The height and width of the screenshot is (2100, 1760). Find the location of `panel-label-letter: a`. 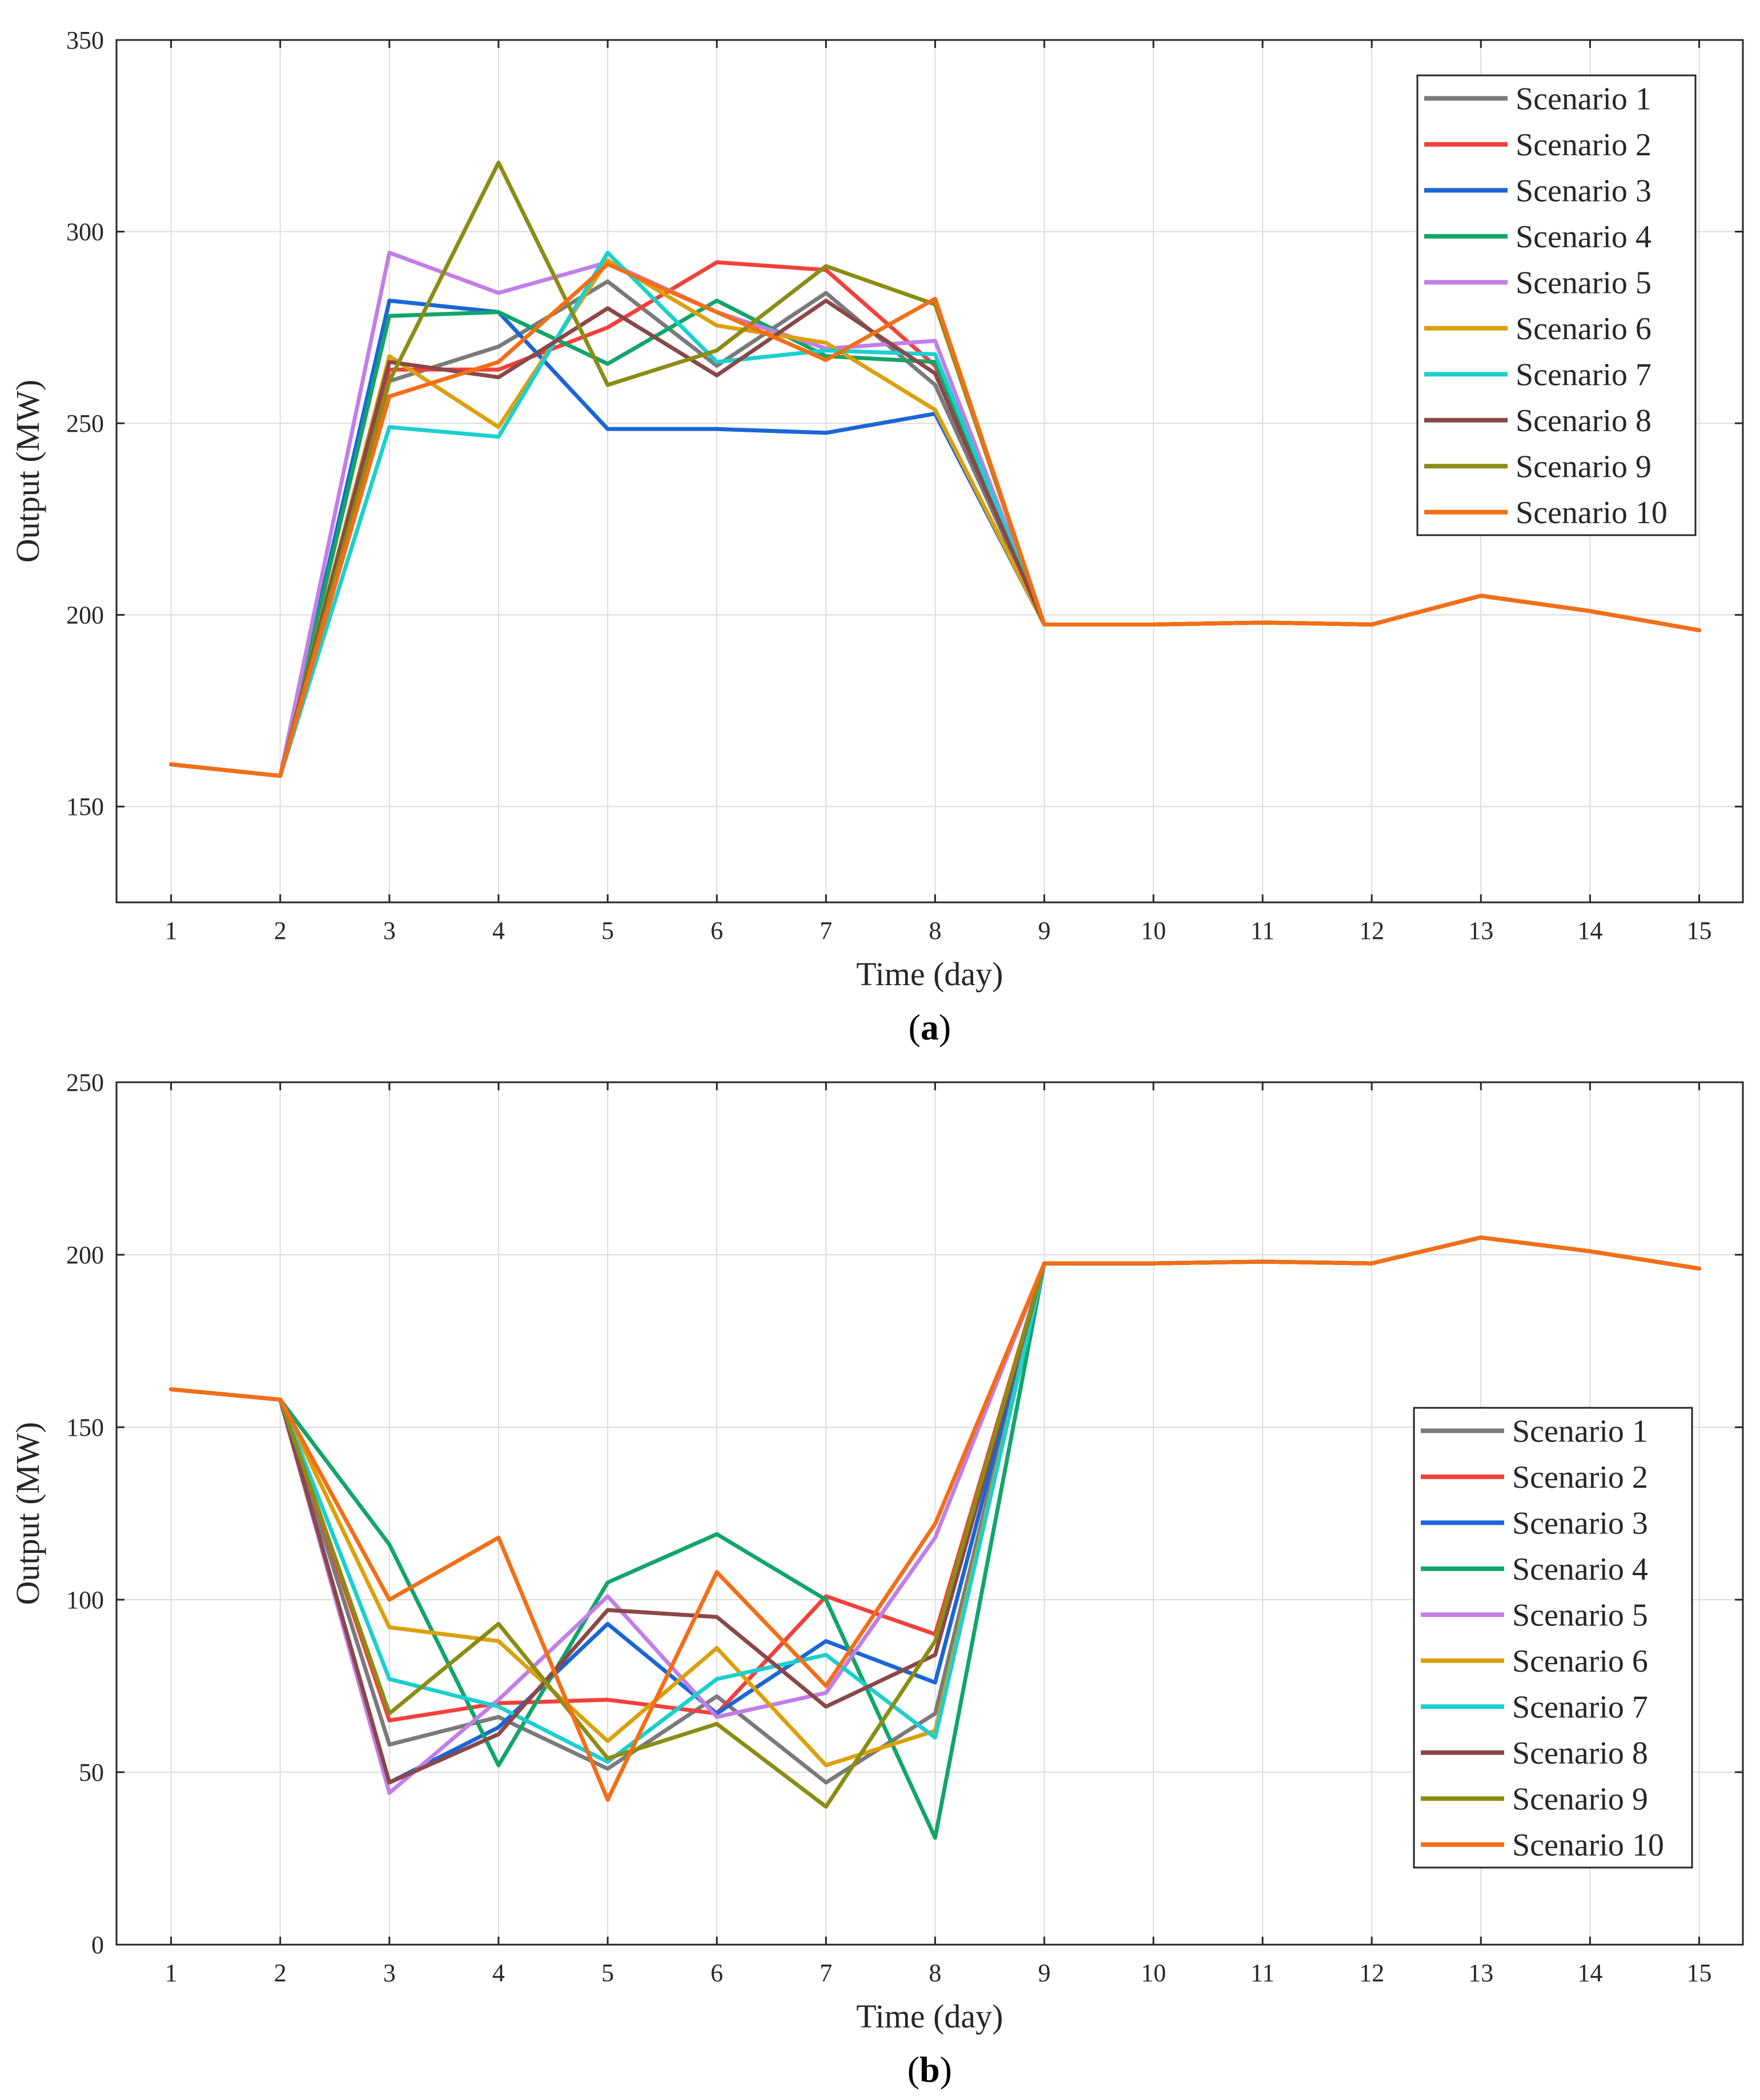

panel-label-letter: a is located at coordinates (930, 1027).